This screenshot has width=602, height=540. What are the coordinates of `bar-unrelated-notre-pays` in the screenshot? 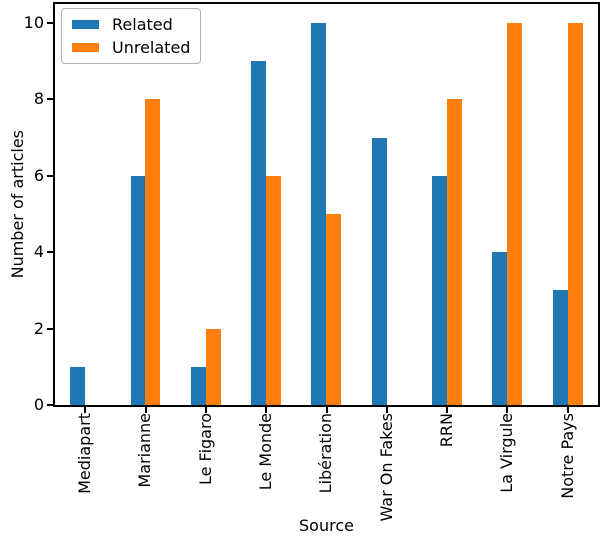 It's located at (575, 214).